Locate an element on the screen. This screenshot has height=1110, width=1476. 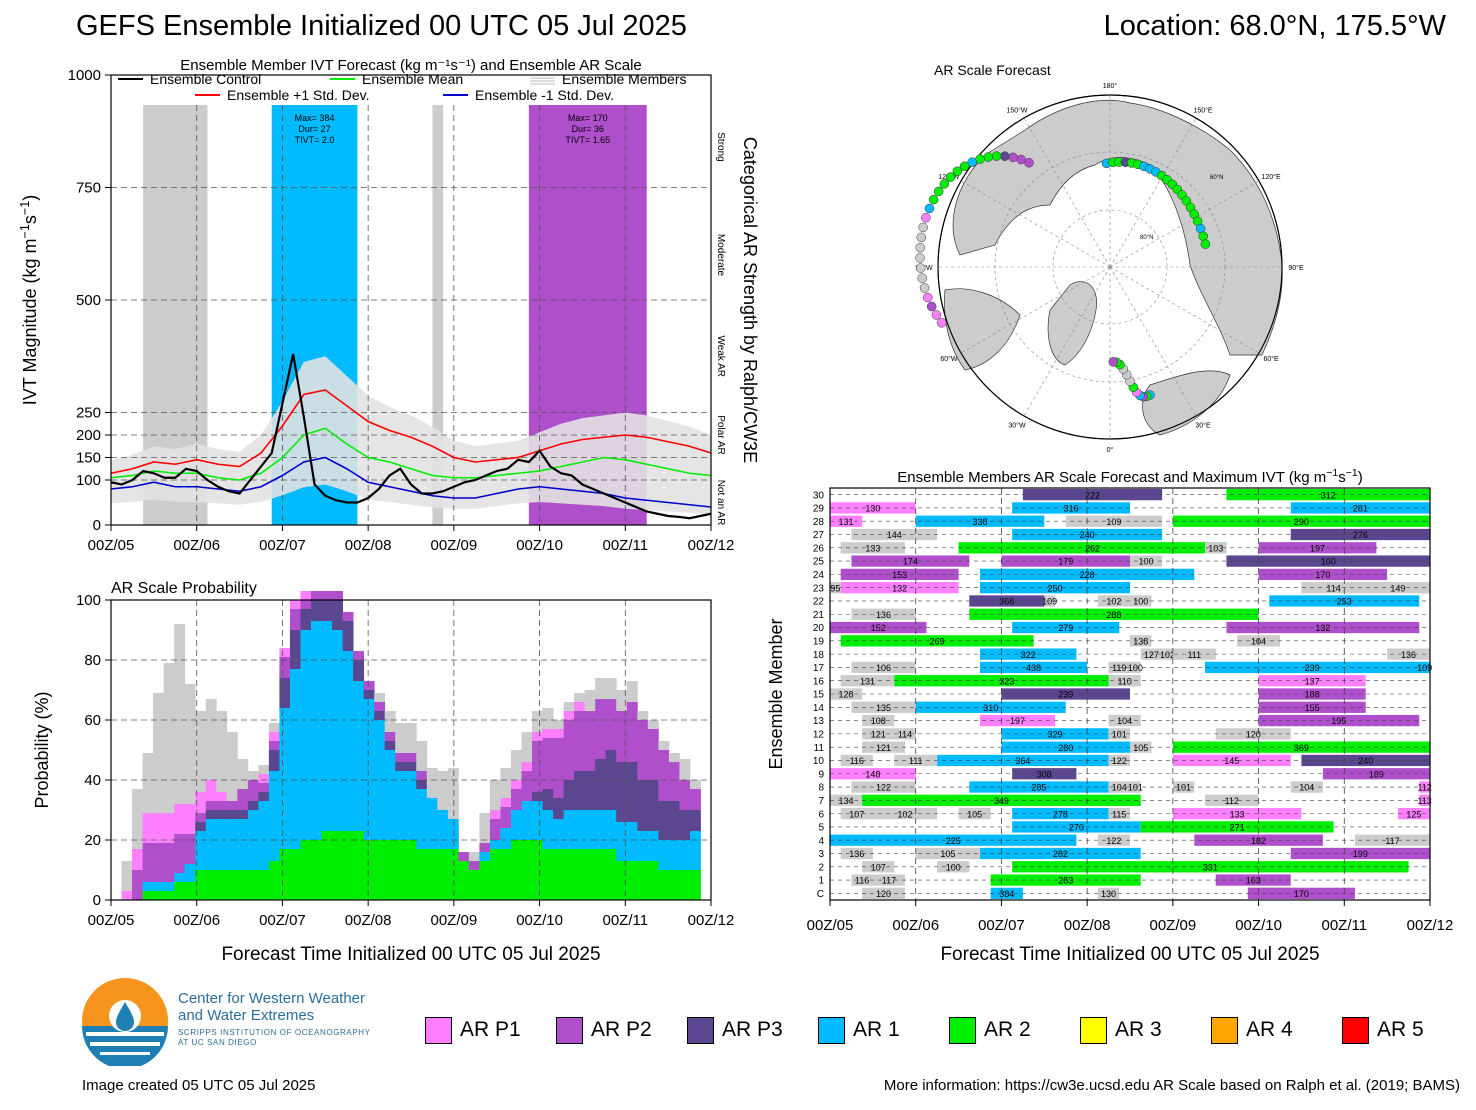
member-event-label: 197 is located at coordinates (1017, 721).